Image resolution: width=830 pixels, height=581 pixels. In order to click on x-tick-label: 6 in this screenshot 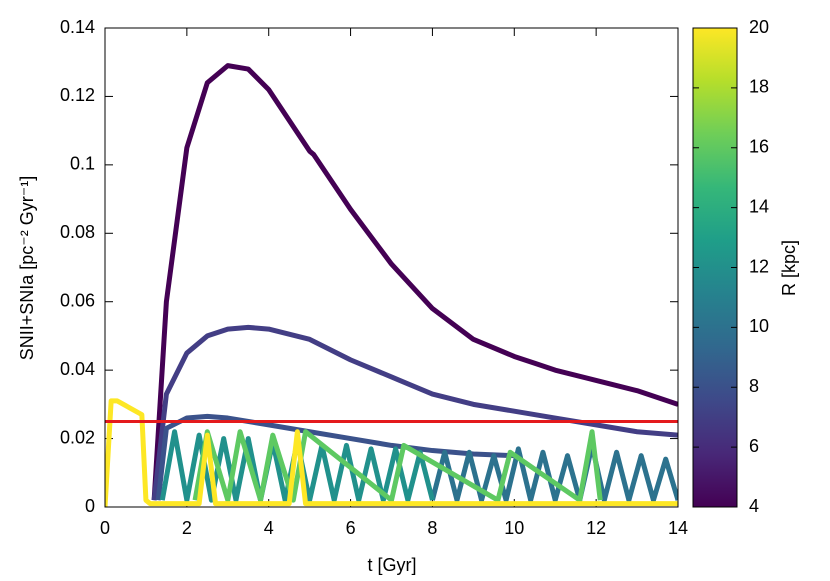, I will do `click(351, 528)`.